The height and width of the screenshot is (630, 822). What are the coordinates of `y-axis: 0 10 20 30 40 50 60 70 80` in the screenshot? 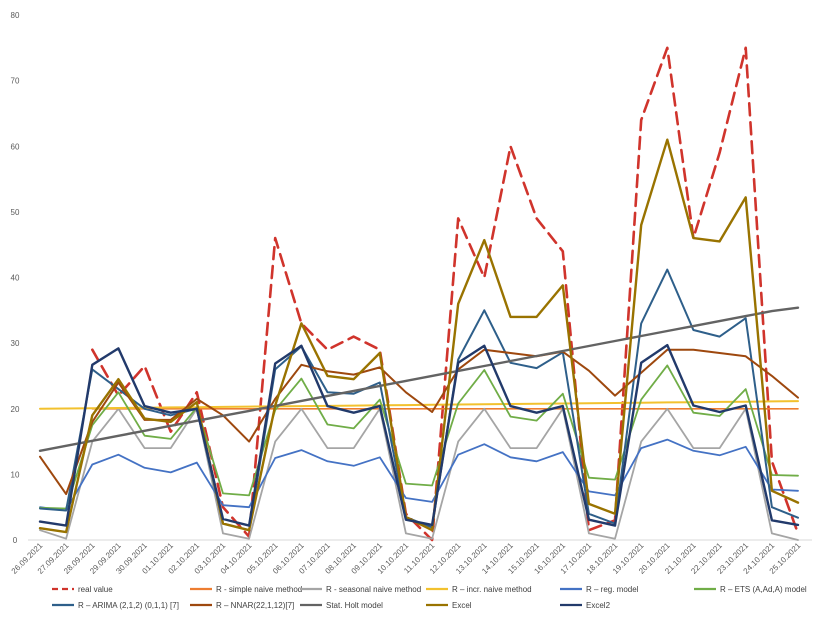 It's located at (15, 278).